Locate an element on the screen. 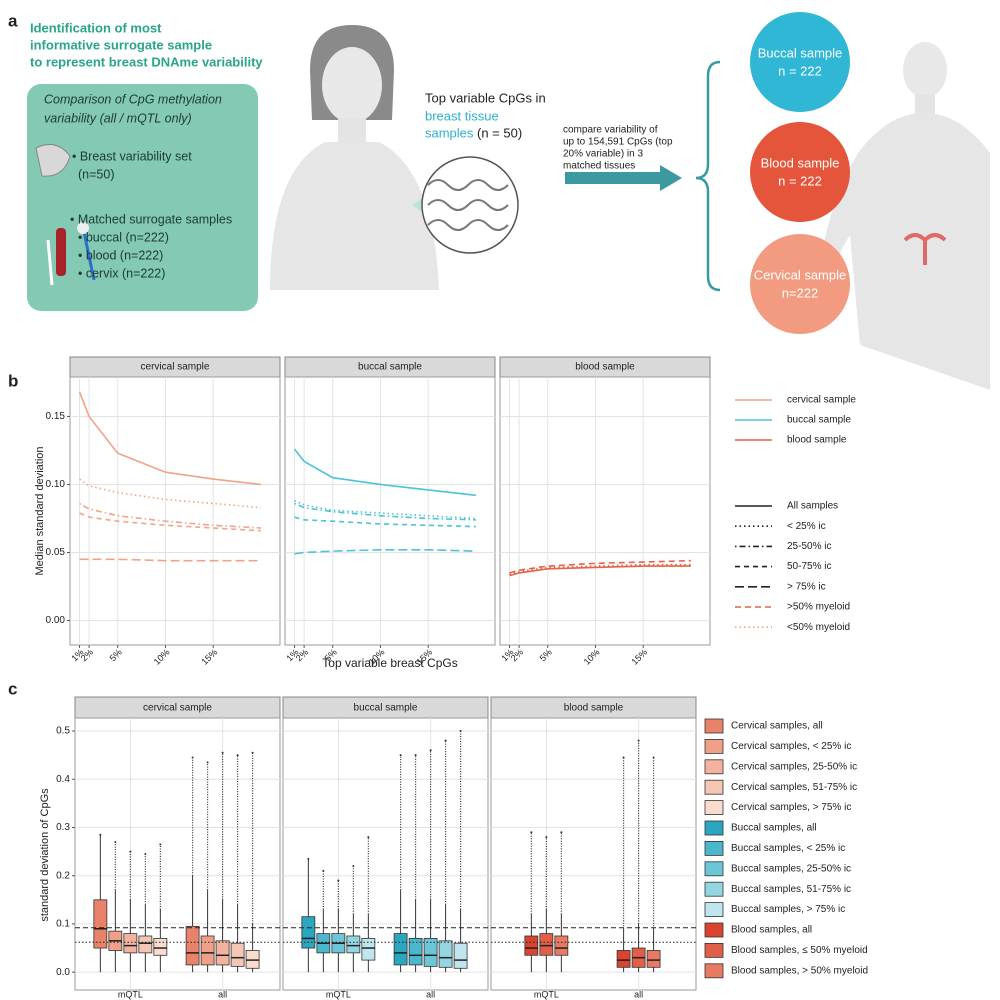 This screenshot has width=1000, height=1000. x-tick-label: all is located at coordinates (638, 994).